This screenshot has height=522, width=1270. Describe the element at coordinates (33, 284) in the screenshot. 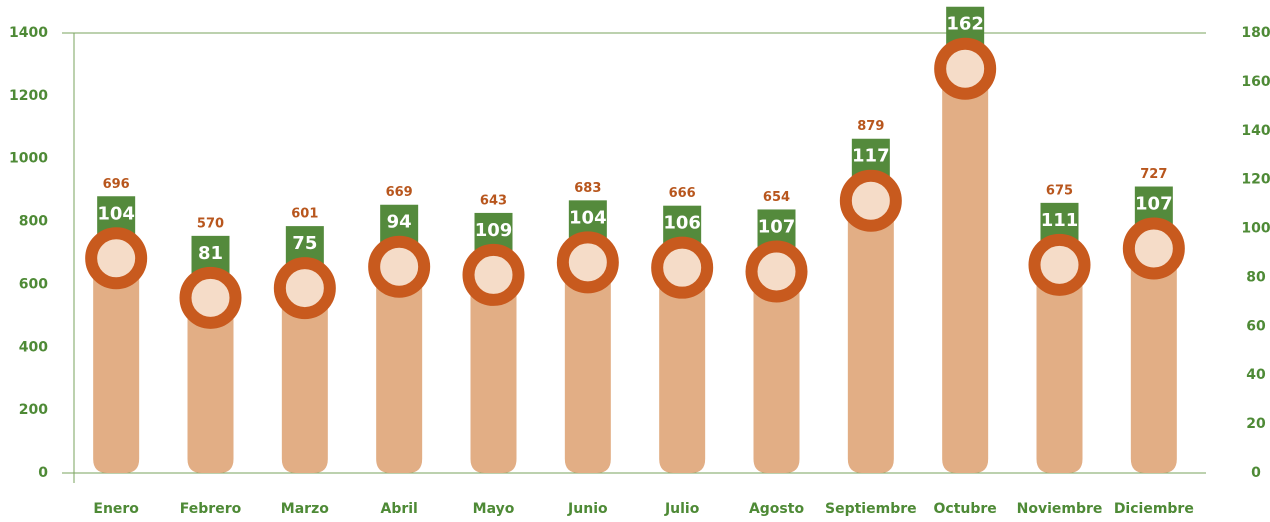

I see `y-tick-label: 600` at that location.